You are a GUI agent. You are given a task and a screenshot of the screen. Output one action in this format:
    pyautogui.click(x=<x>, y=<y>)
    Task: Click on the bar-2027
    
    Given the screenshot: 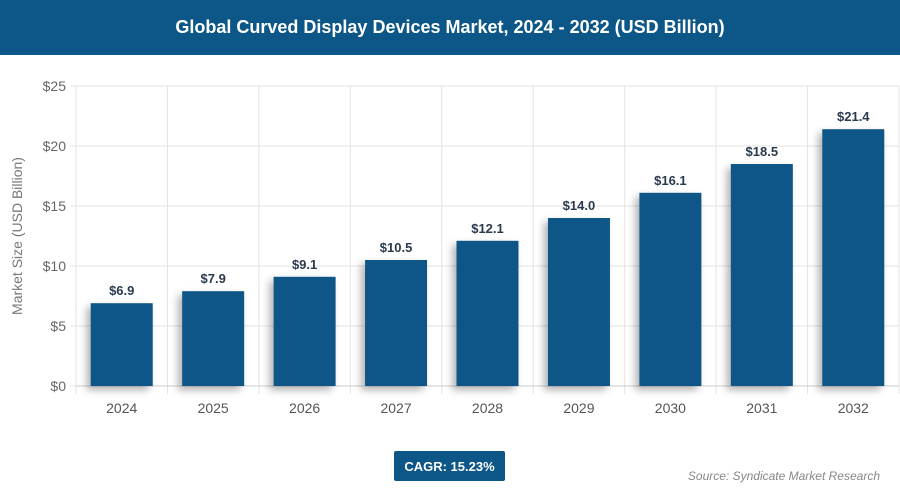 What is the action you would take?
    pyautogui.click(x=396, y=323)
    